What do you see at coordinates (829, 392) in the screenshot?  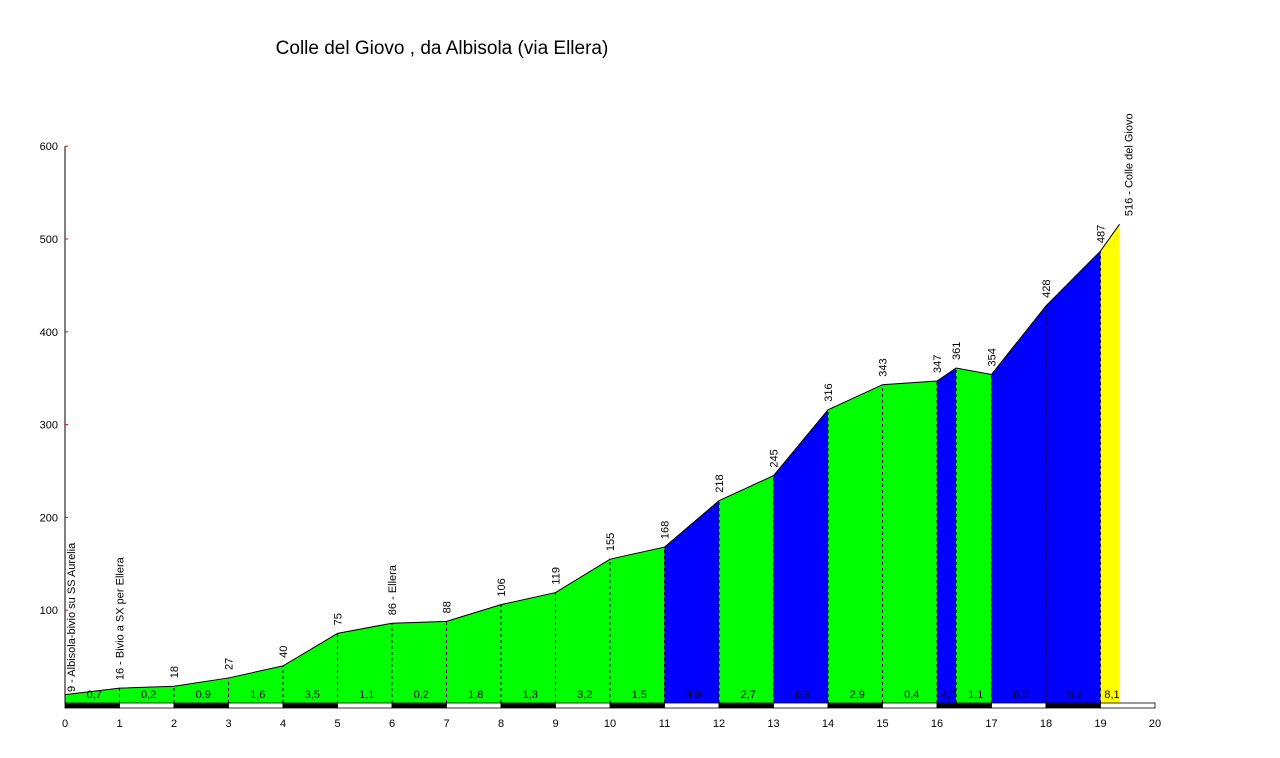 I see `point-label: 316` at bounding box center [829, 392].